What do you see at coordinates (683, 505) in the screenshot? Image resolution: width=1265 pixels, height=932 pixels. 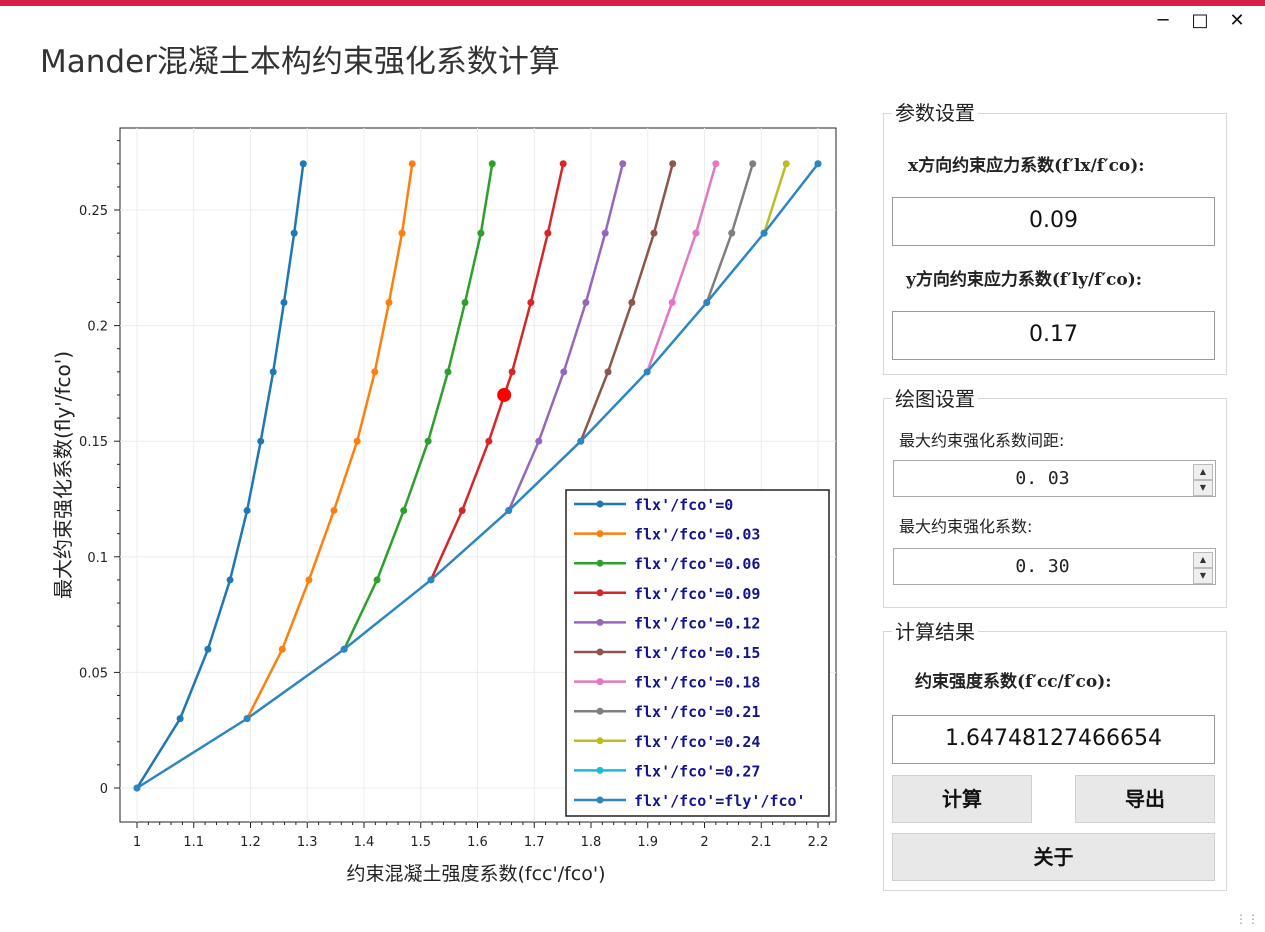 I see `legend-label: flx'/fco'=0` at bounding box center [683, 505].